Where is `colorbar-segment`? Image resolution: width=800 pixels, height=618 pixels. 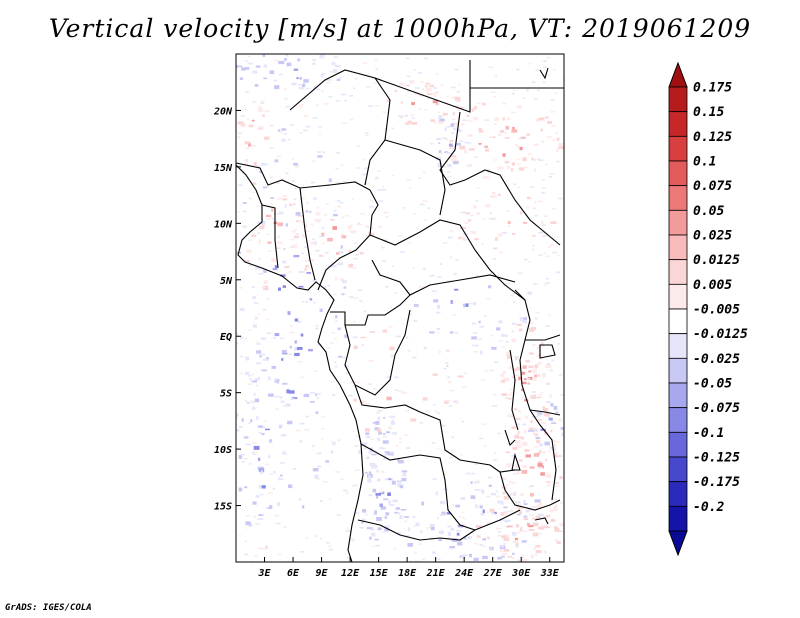 colorbar-segment is located at coordinates (678, 469).